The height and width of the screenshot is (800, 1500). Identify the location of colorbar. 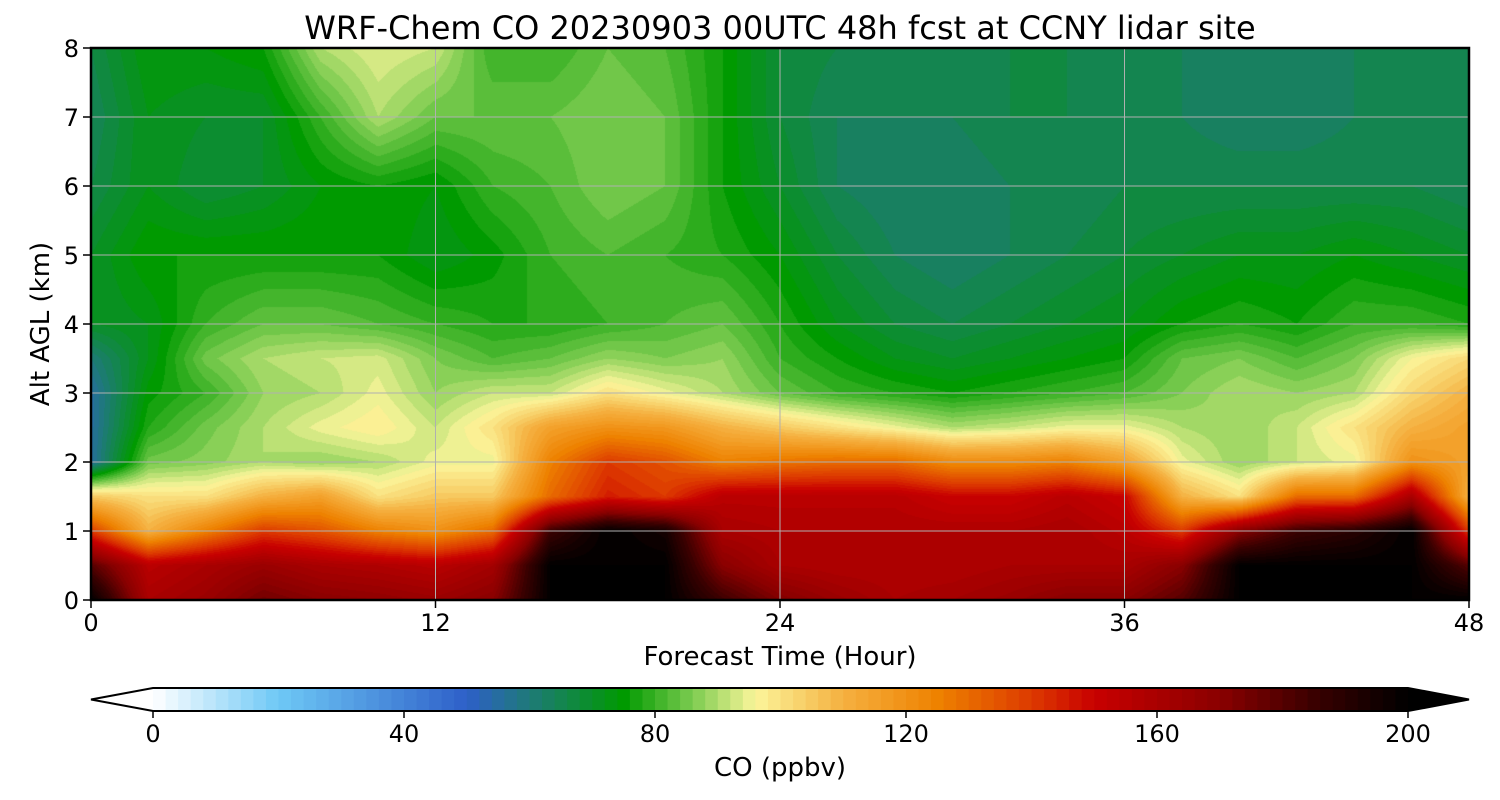
(780, 699).